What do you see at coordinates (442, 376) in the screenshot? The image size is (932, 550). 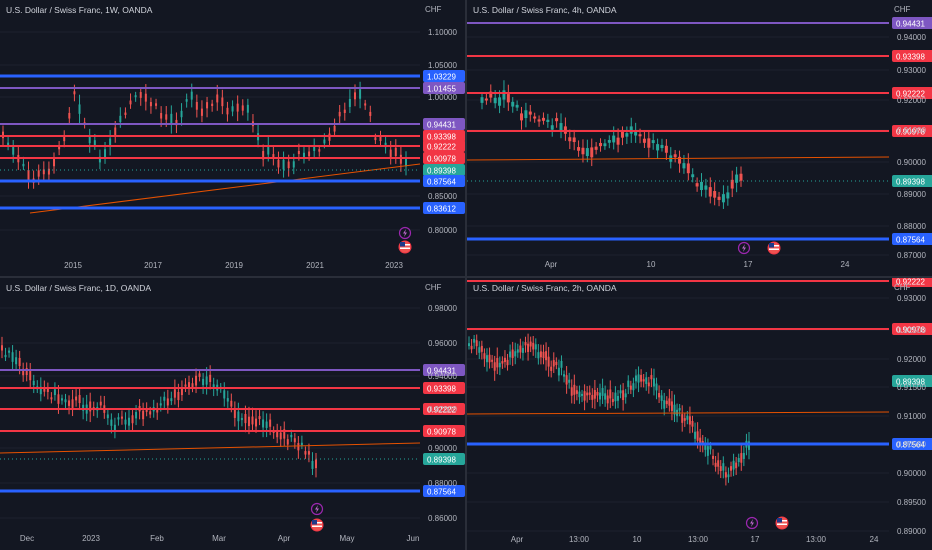 I see `price-tick-label: 0.94000` at bounding box center [442, 376].